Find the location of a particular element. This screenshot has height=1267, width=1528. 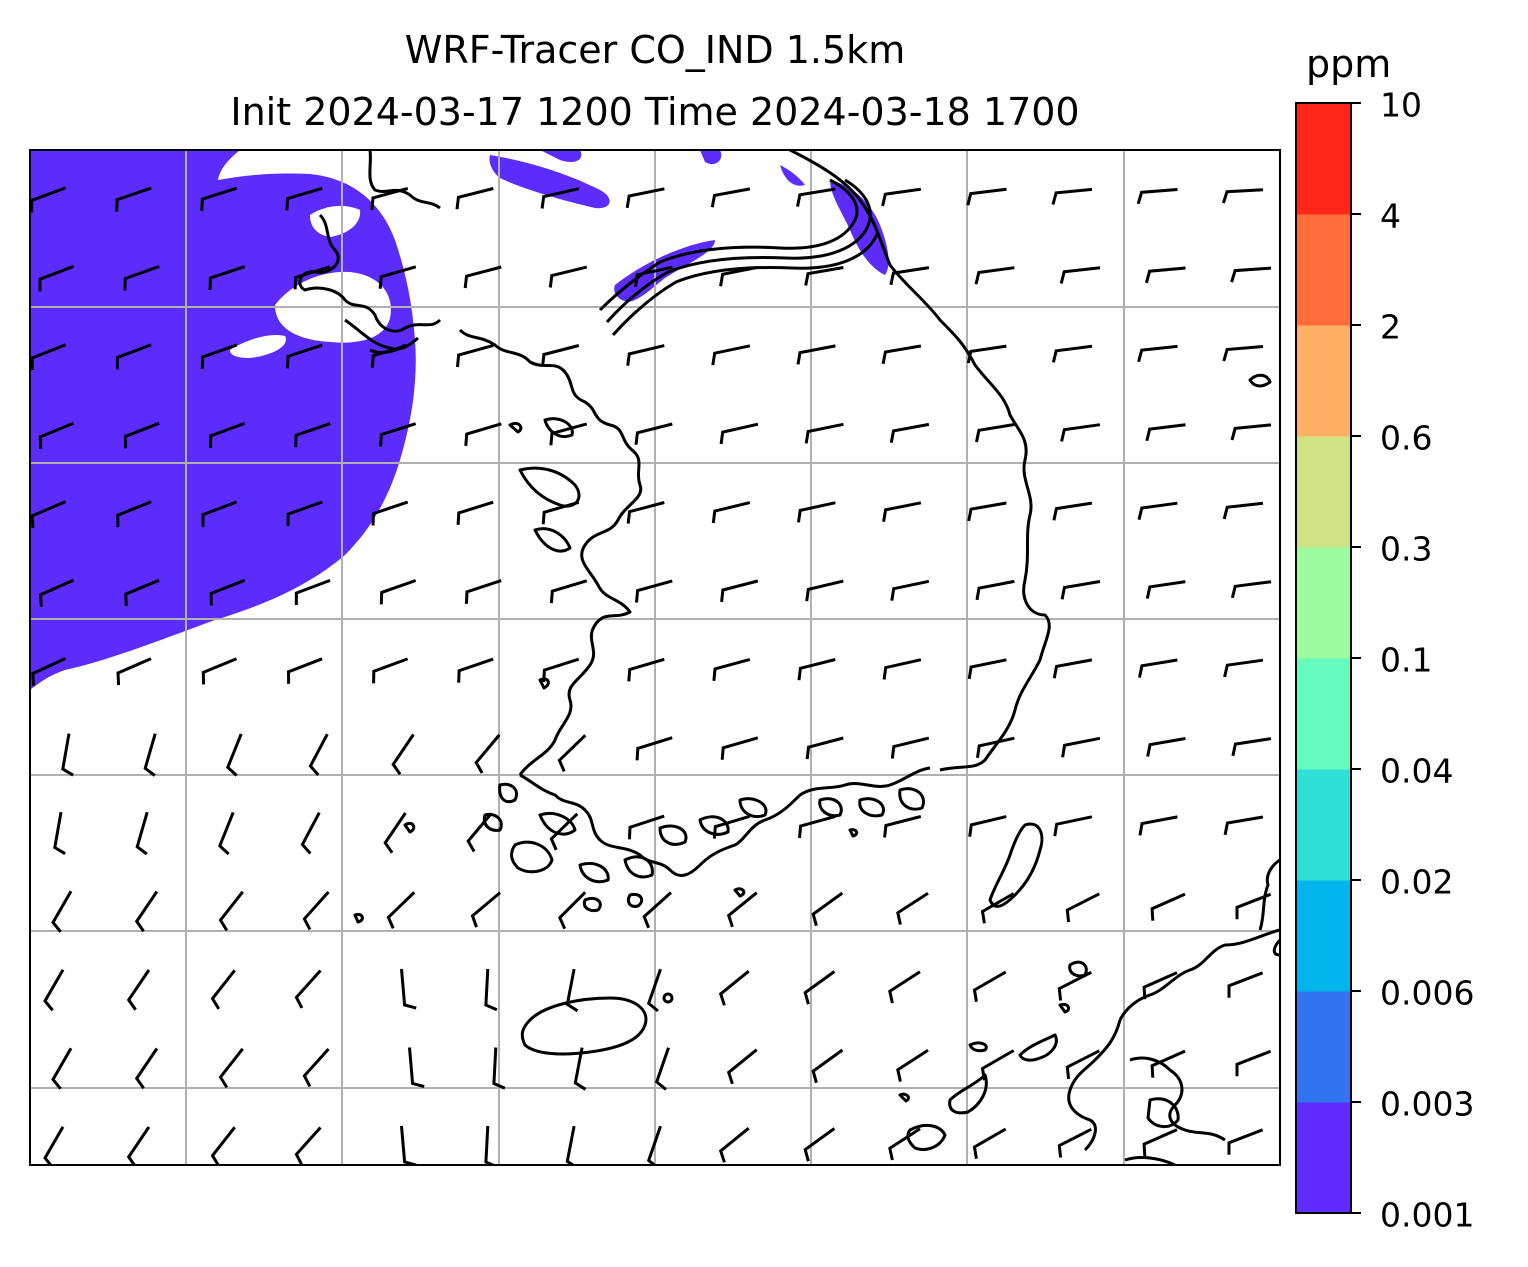

colorbar-tick-label: 0.006 is located at coordinates (1427, 993).